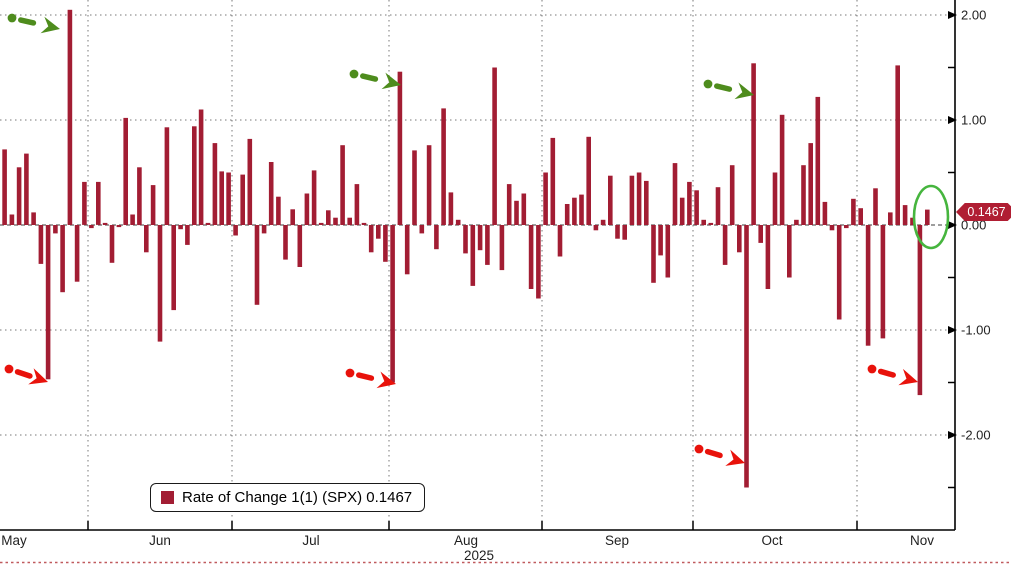  I want to click on y-tick-label: 1.00, so click(973, 120).